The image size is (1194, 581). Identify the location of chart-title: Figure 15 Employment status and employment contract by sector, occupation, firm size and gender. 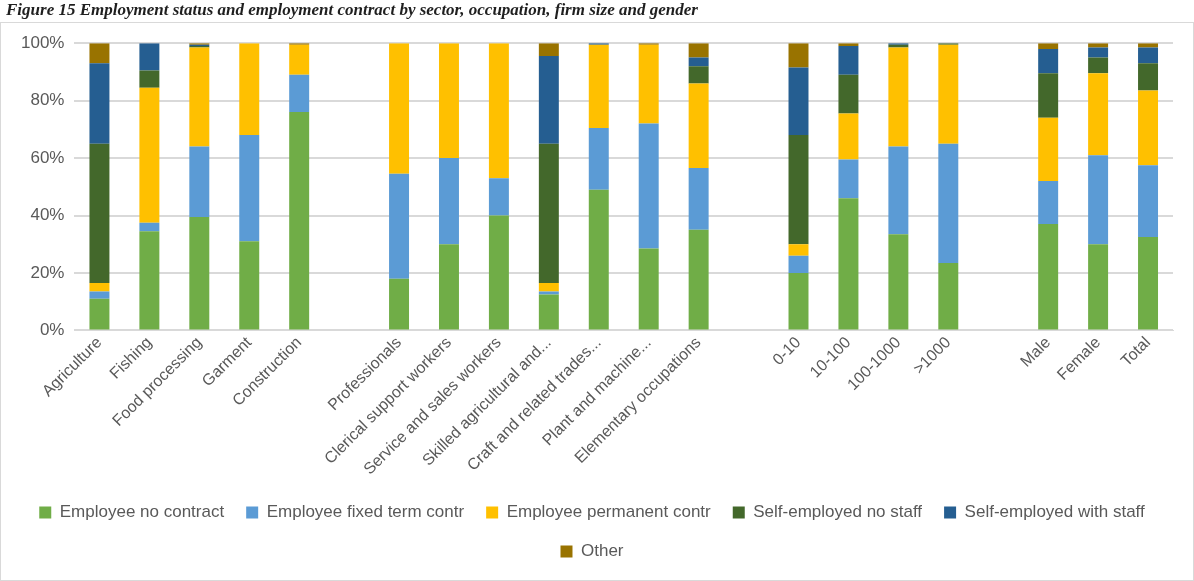
(352, 10).